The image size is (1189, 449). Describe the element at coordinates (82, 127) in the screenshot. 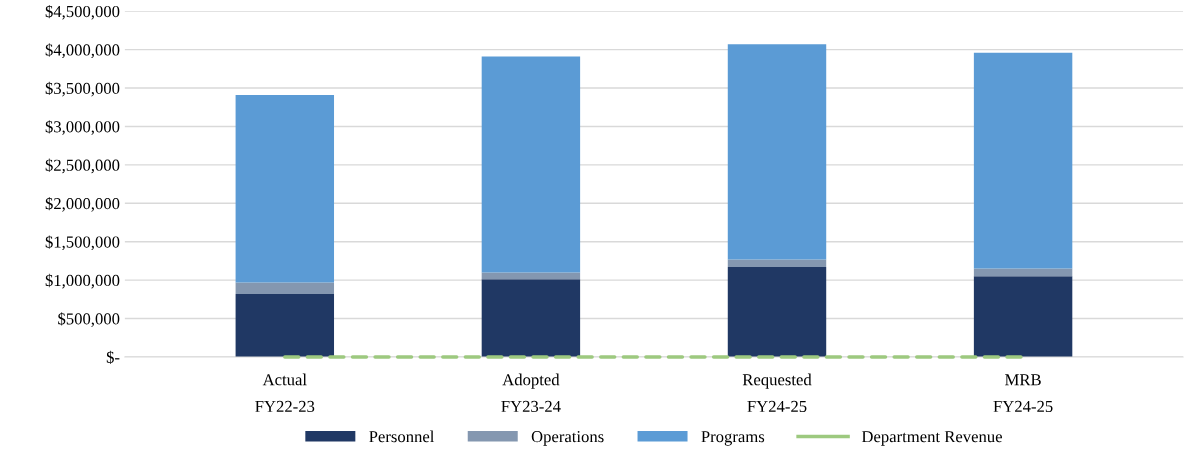

I see `y-tick-label: $3,000,000` at that location.